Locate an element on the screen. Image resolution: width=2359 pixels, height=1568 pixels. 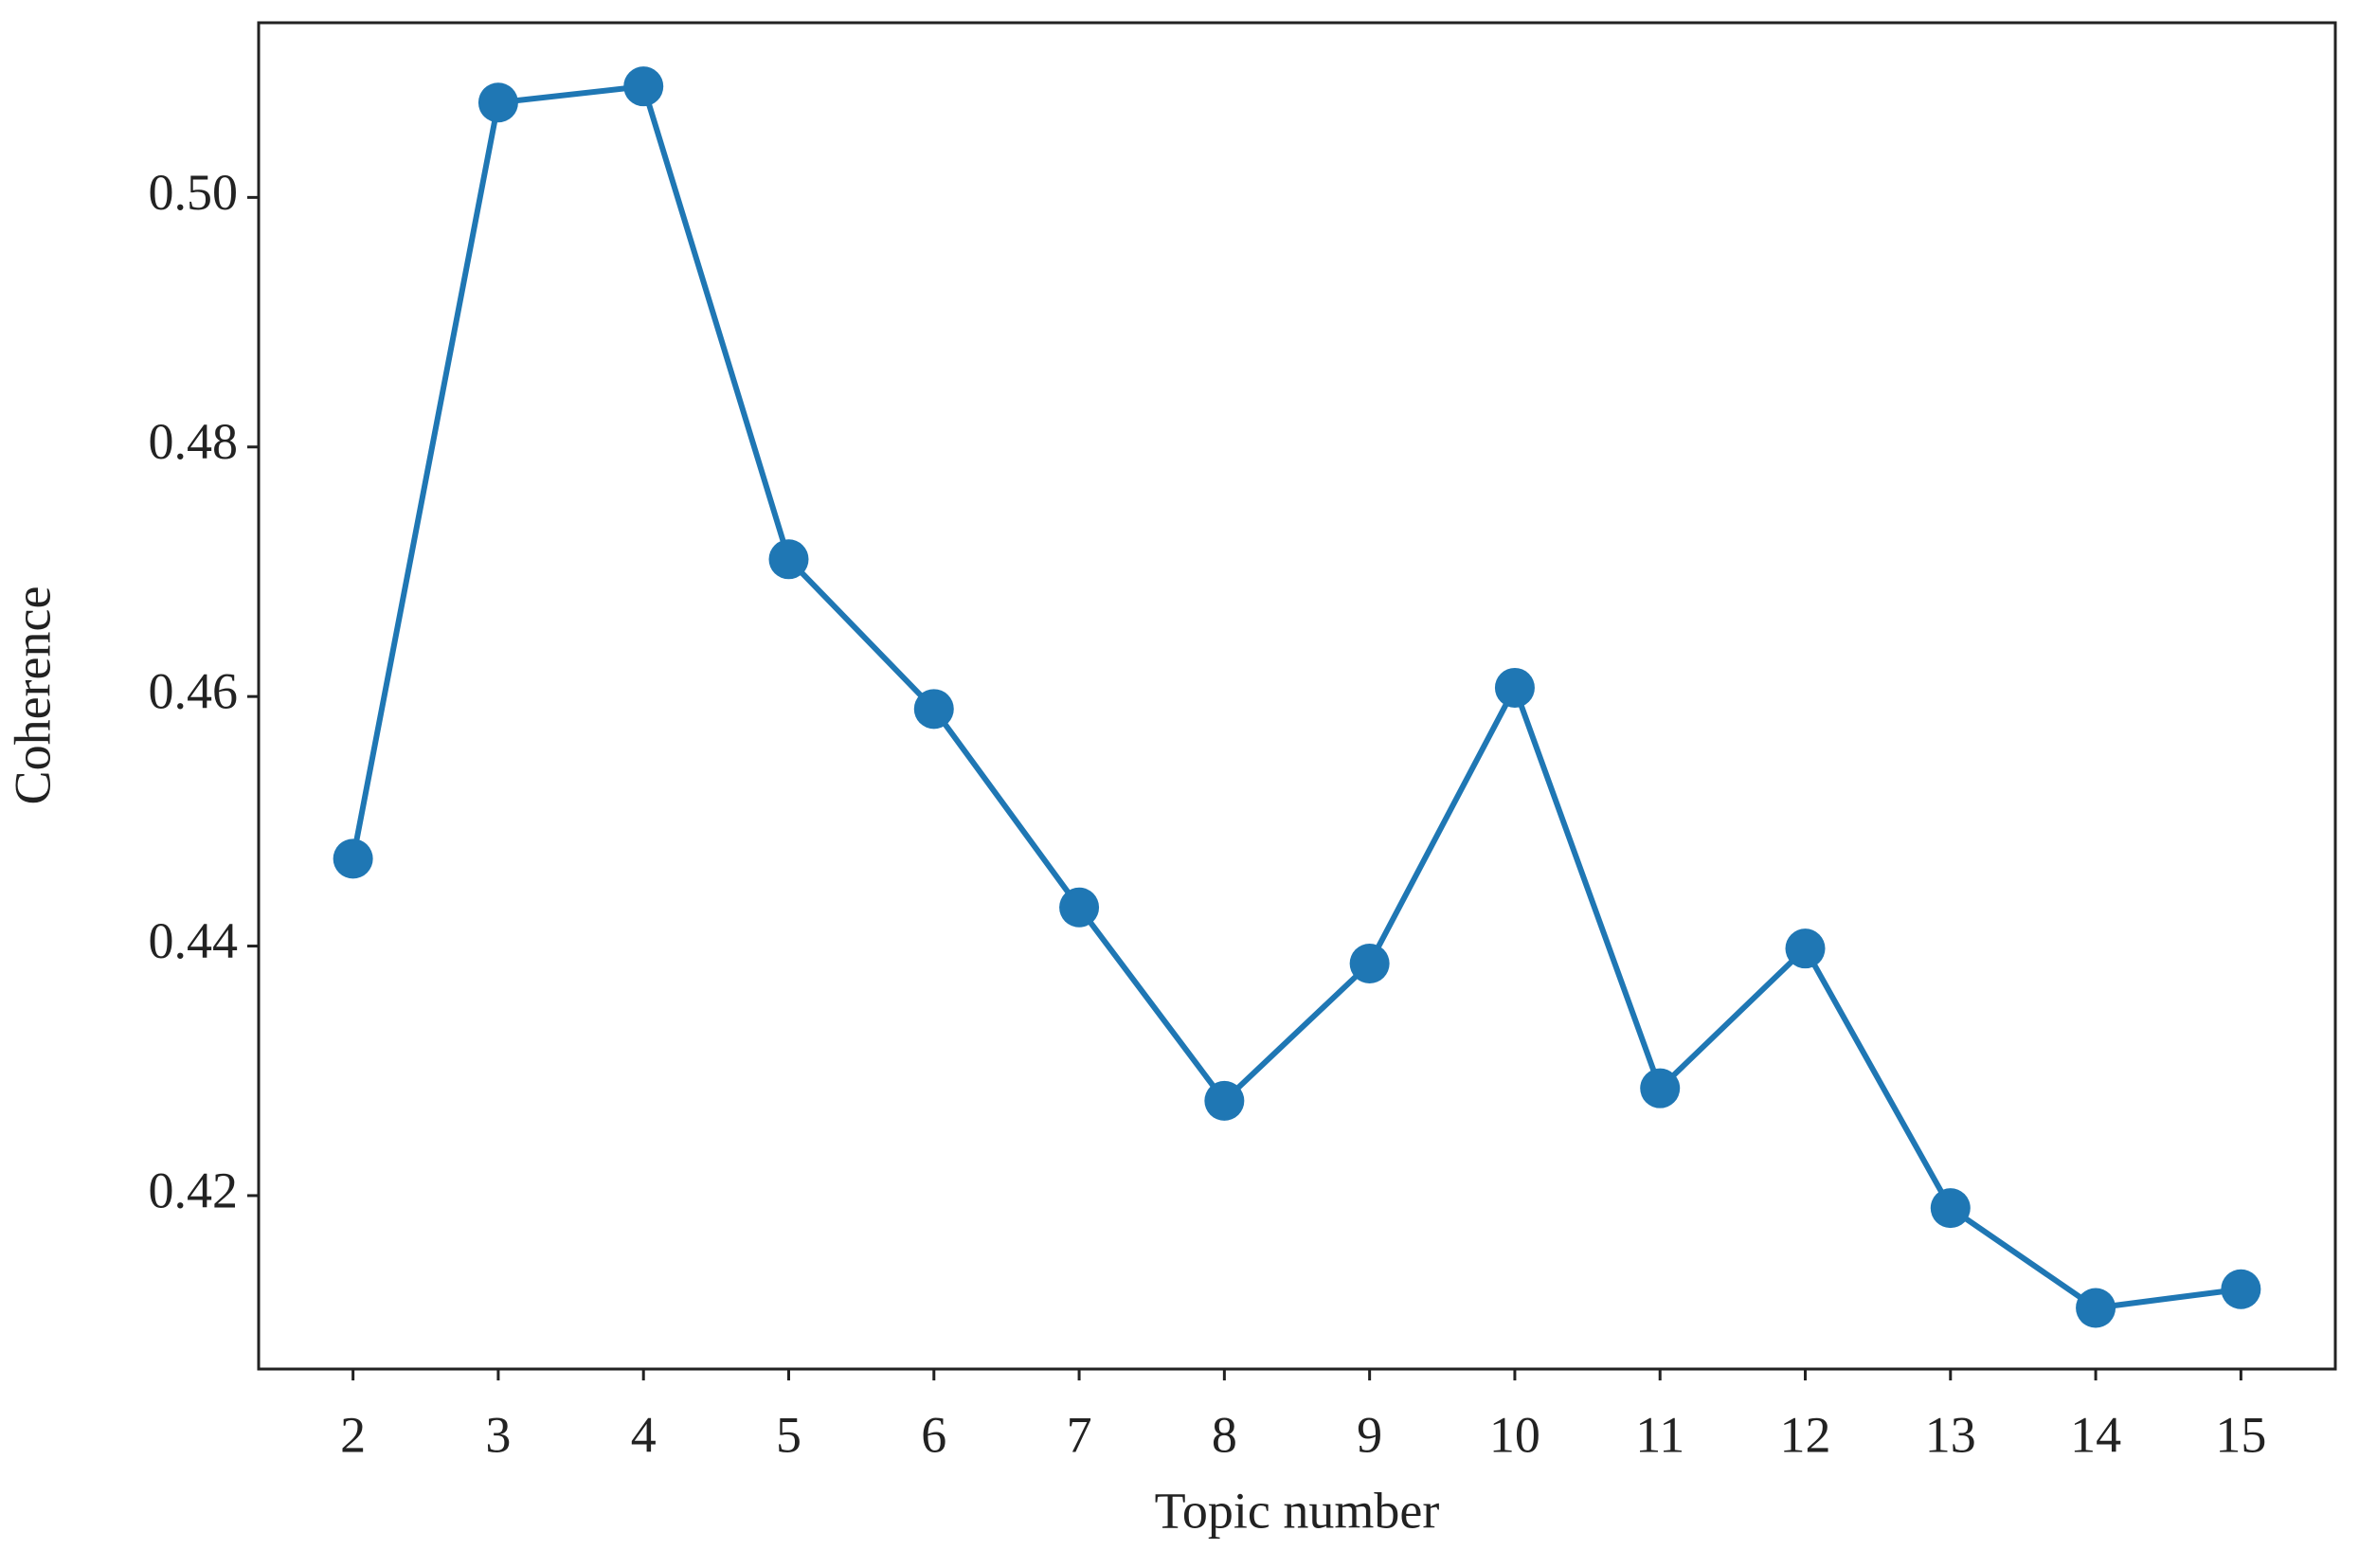
x-tick-label: 5 is located at coordinates (788, 1434).